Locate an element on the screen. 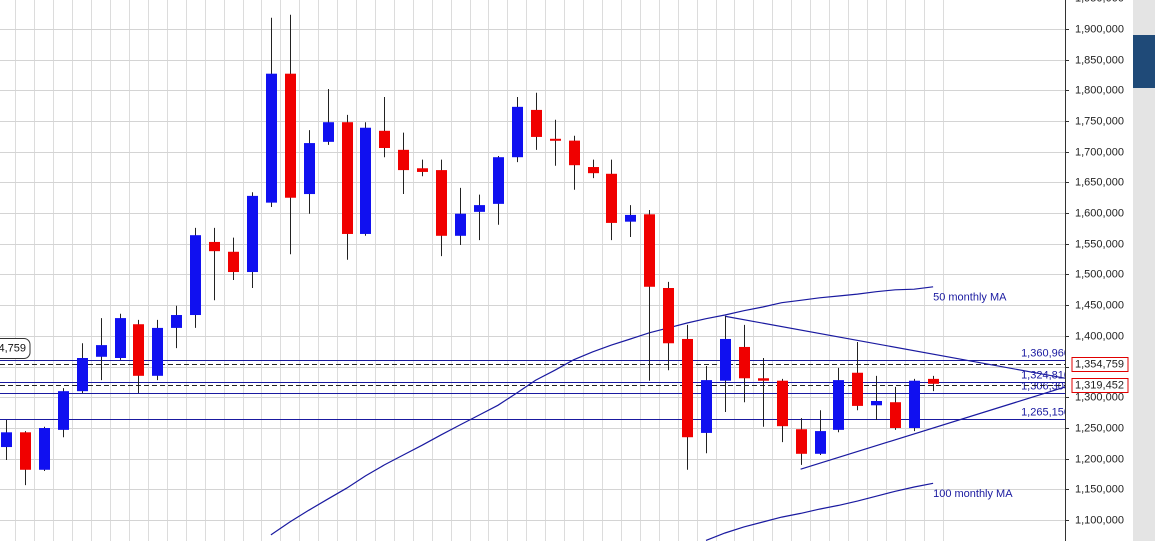  scrollbar is located at coordinates (1144, 270).